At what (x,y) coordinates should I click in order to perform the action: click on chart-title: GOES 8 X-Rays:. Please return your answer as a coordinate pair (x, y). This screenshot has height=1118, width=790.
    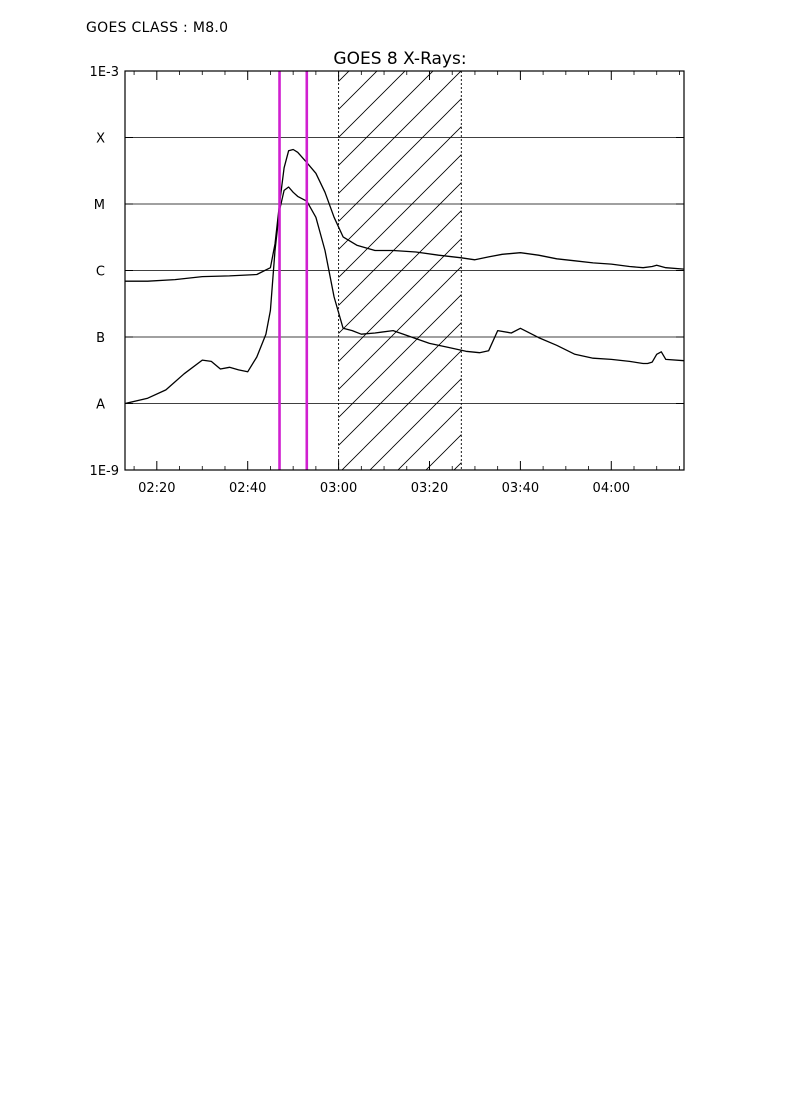
    Looking at the image, I should click on (399, 59).